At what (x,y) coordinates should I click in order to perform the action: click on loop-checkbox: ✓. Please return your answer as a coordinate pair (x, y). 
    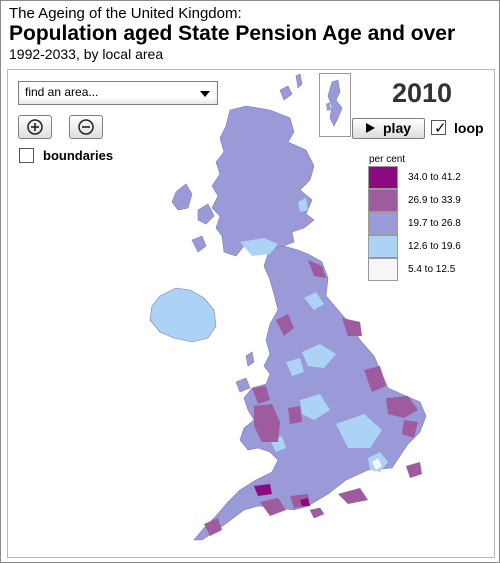
    Looking at the image, I should click on (439, 128).